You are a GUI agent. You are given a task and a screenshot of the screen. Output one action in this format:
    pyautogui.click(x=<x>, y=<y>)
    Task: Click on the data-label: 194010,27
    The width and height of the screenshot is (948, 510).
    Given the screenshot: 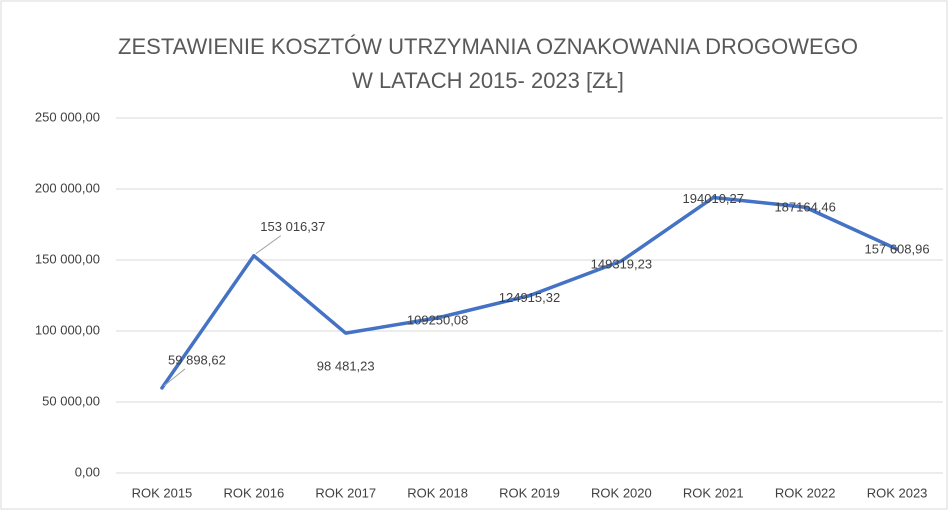 What is the action you would take?
    pyautogui.click(x=713, y=198)
    